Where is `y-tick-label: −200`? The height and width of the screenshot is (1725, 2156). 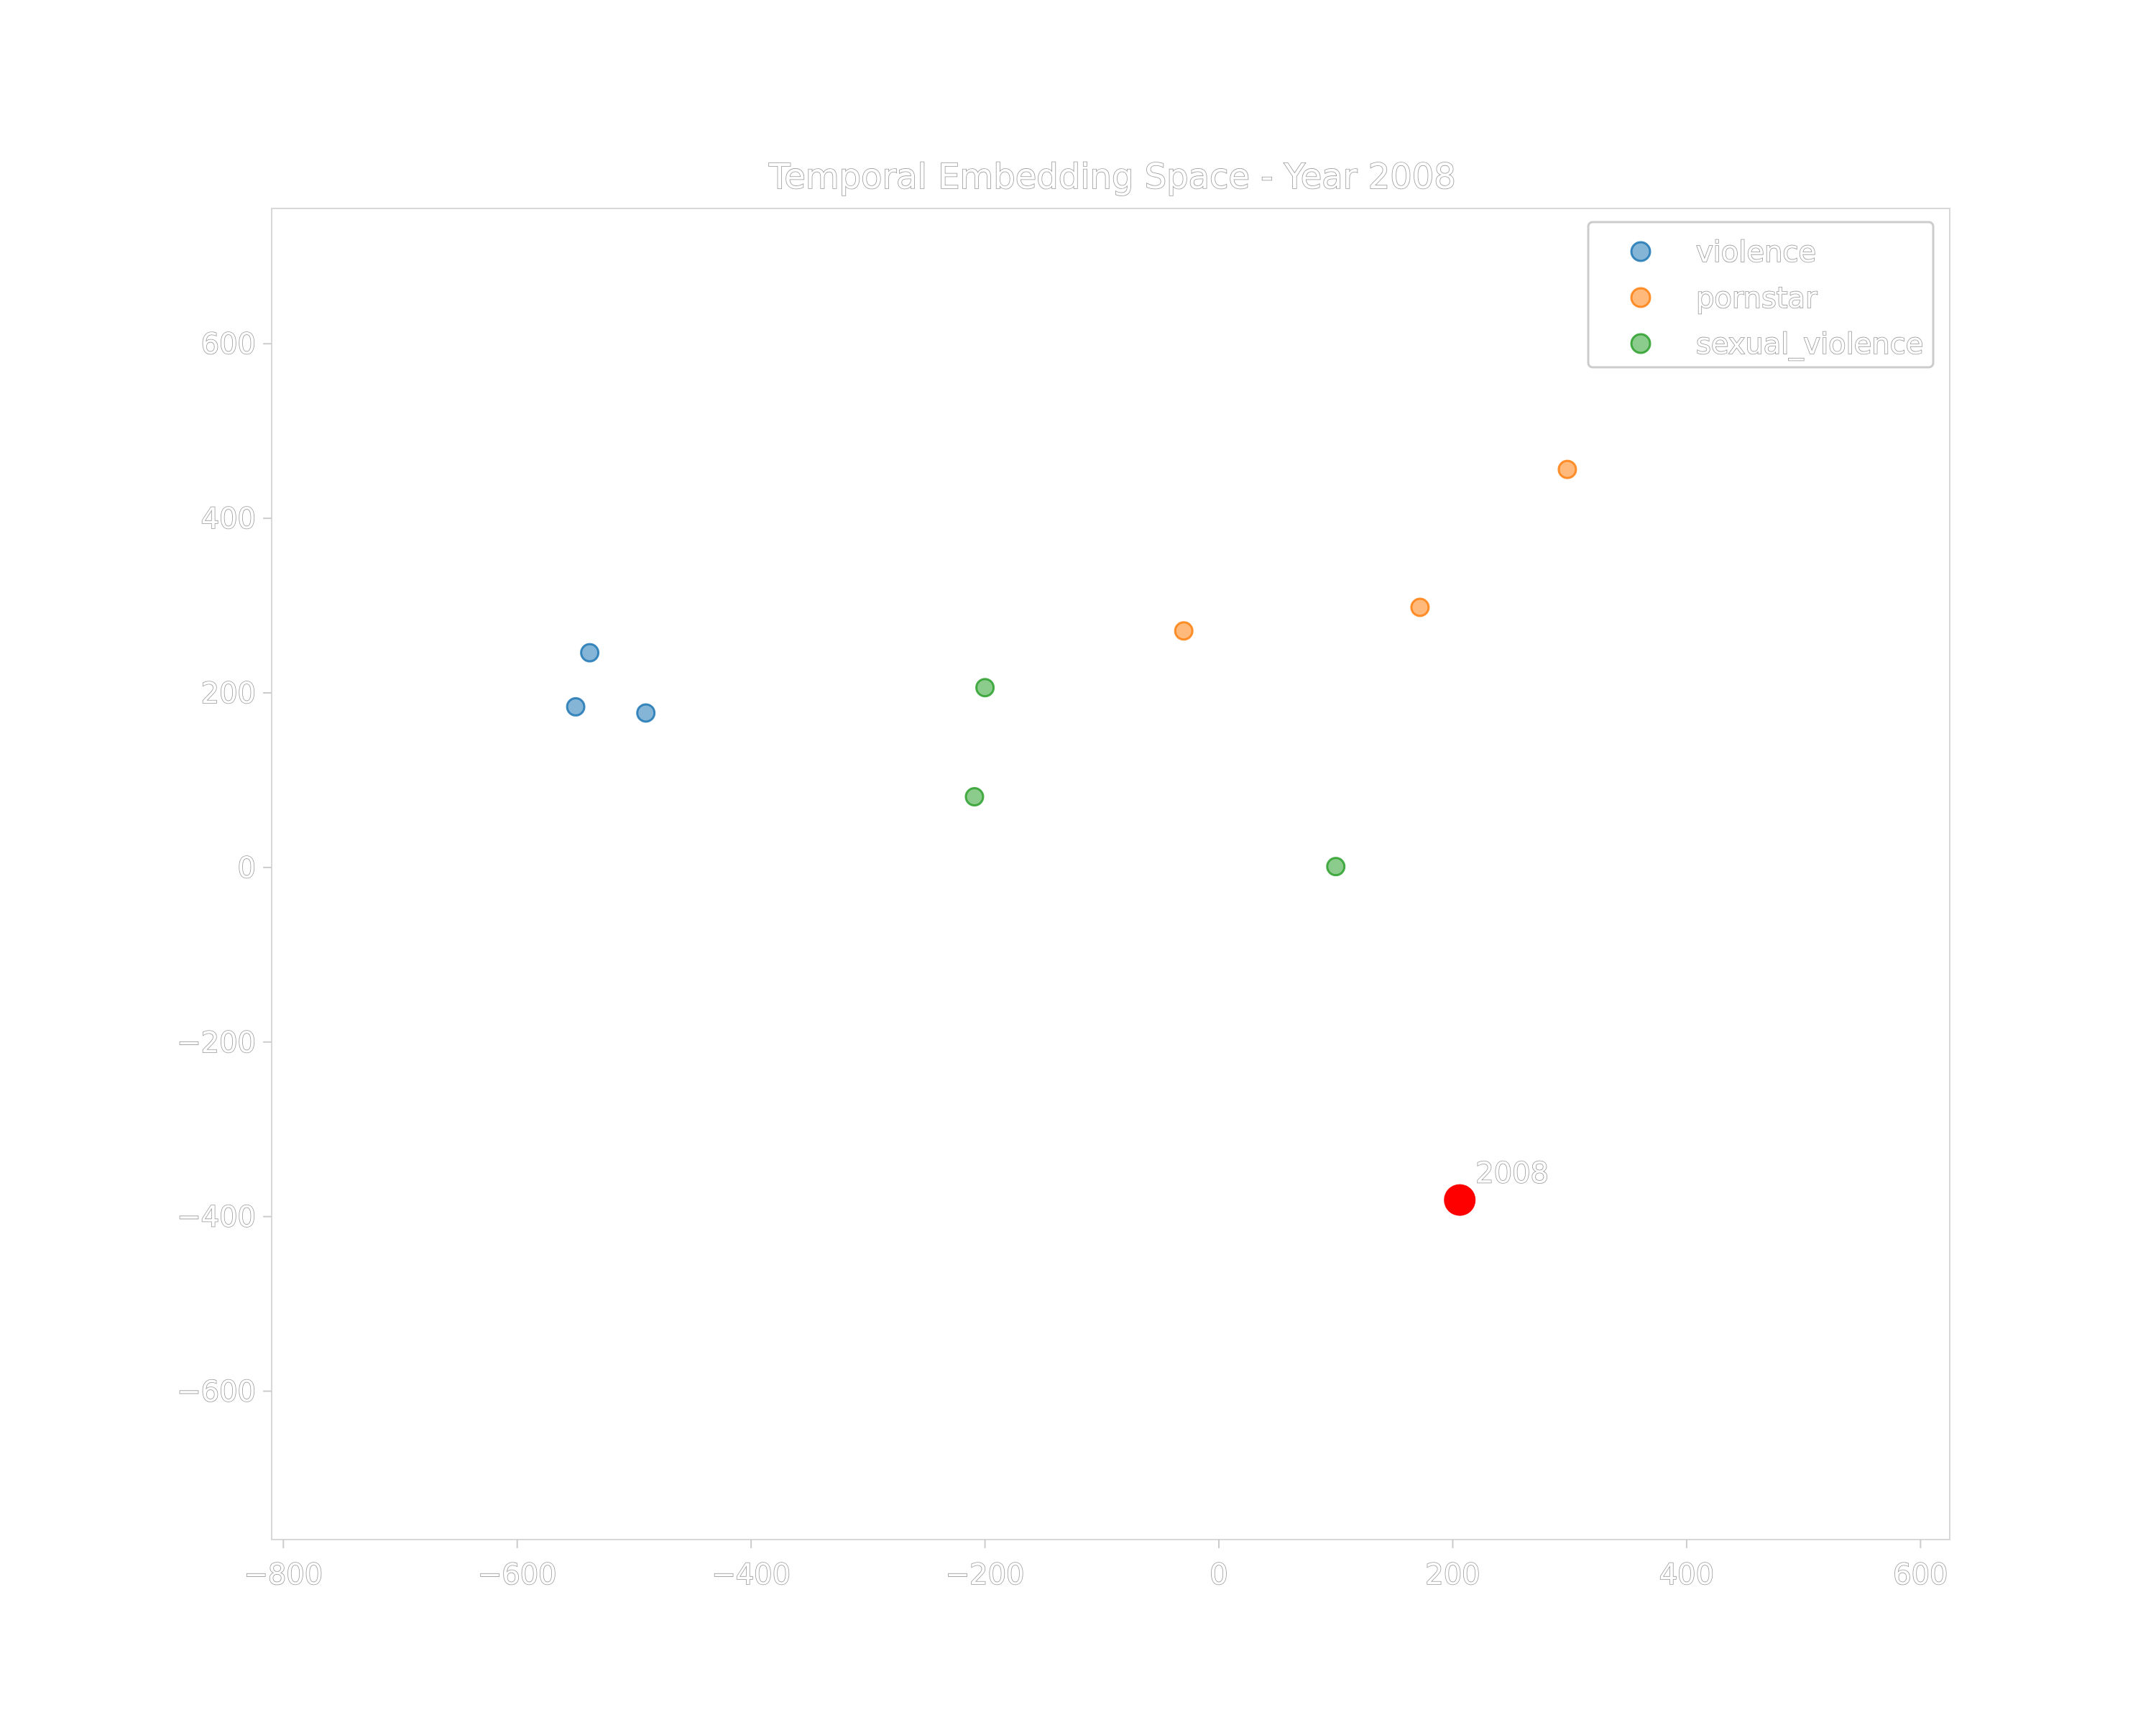
y-tick-label: −200 is located at coordinates (216, 1042).